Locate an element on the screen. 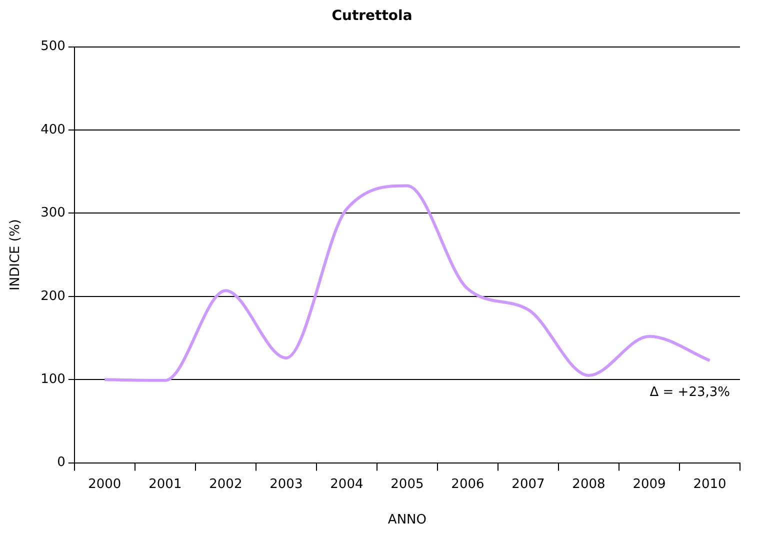 The width and height of the screenshot is (760, 536). x-tick-label: 2002 is located at coordinates (225, 484).